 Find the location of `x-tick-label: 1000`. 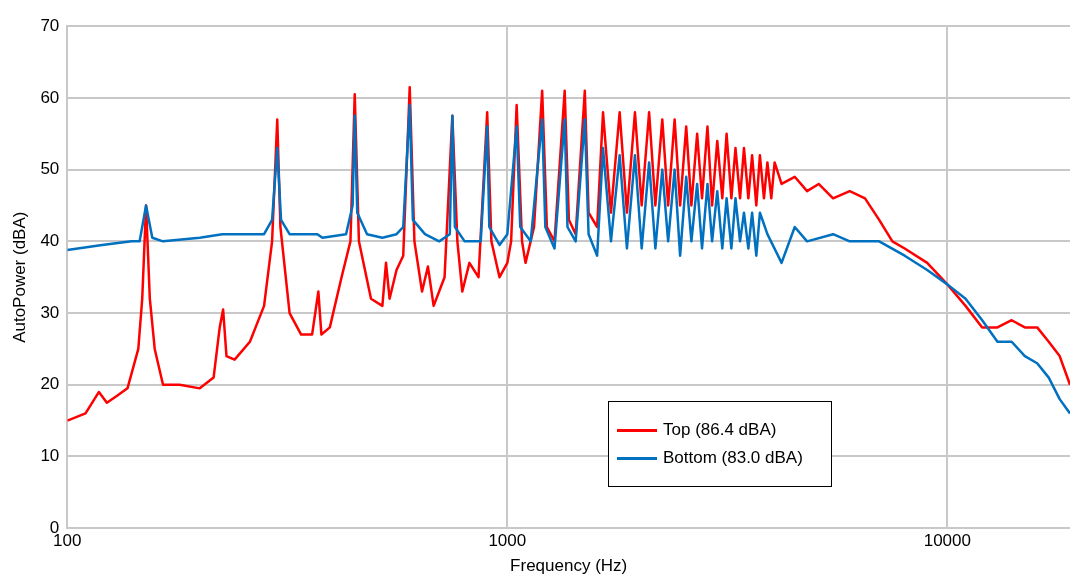

x-tick-label: 1000 is located at coordinates (507, 541).